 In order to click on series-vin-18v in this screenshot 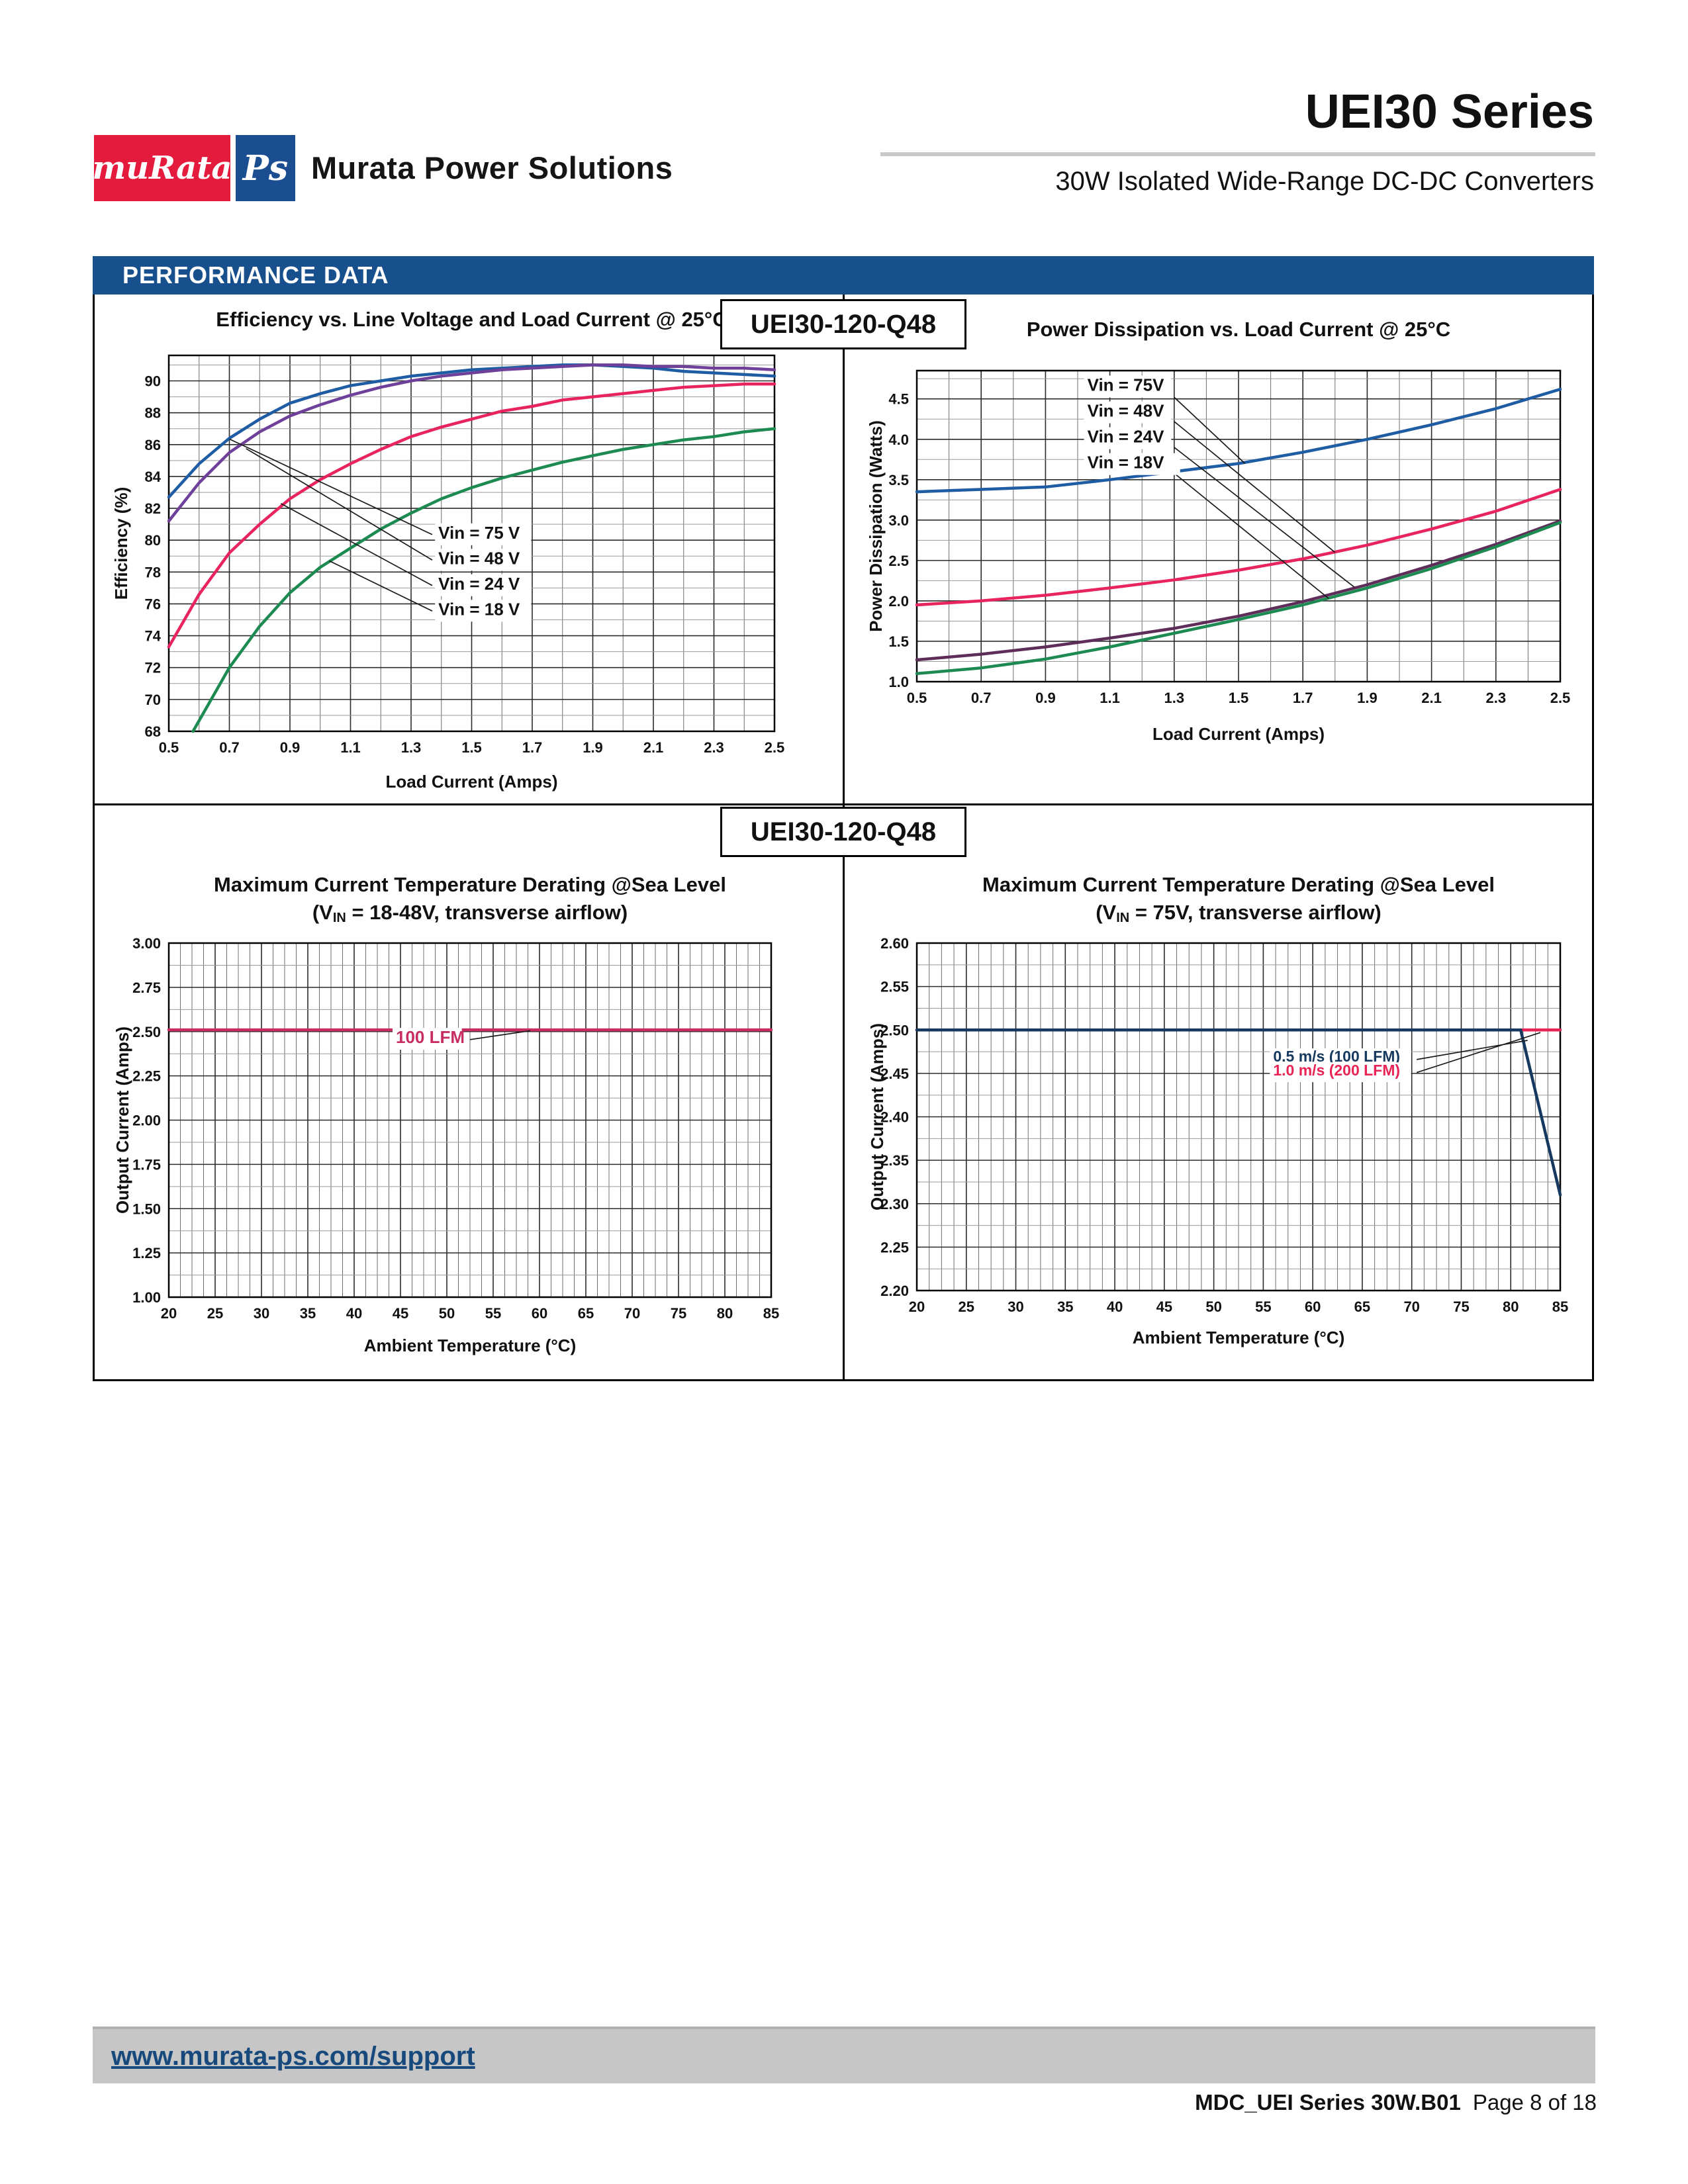, I will do `click(1238, 598)`.